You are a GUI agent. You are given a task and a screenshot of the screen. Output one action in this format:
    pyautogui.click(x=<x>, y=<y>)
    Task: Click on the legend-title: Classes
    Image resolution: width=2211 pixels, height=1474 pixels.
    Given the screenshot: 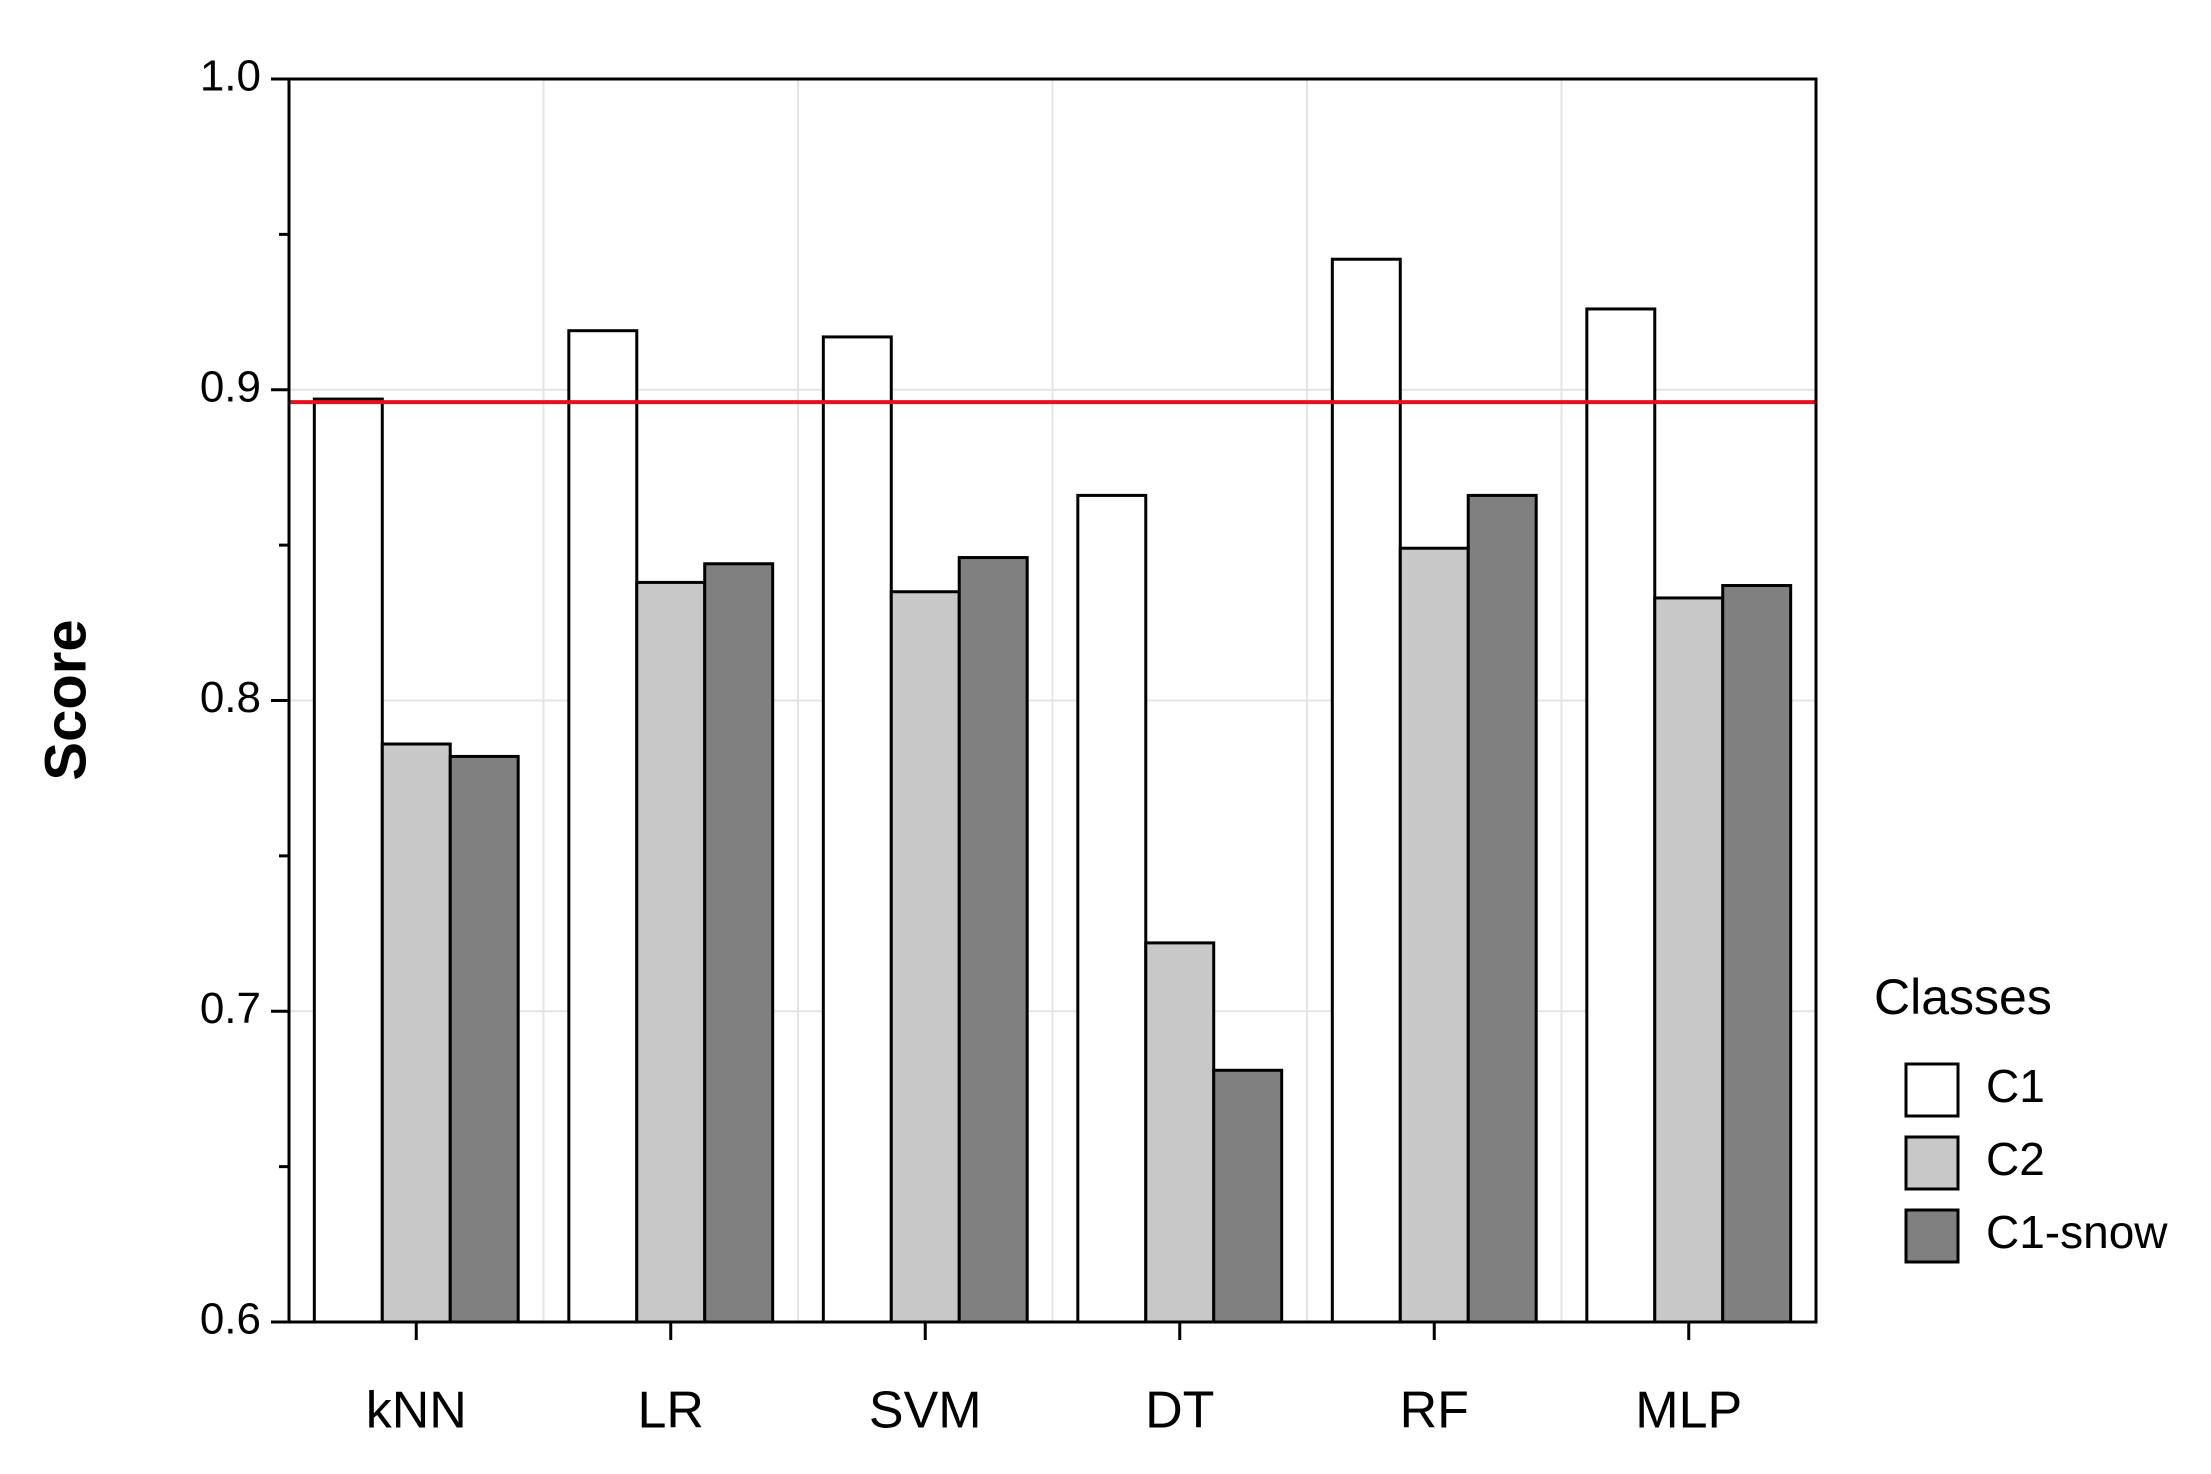 What is the action you would take?
    pyautogui.click(x=1963, y=997)
    